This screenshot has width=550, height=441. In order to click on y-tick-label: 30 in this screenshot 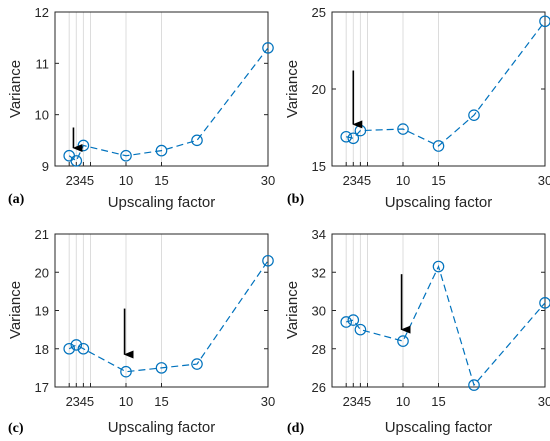, I will do `click(319, 311)`.